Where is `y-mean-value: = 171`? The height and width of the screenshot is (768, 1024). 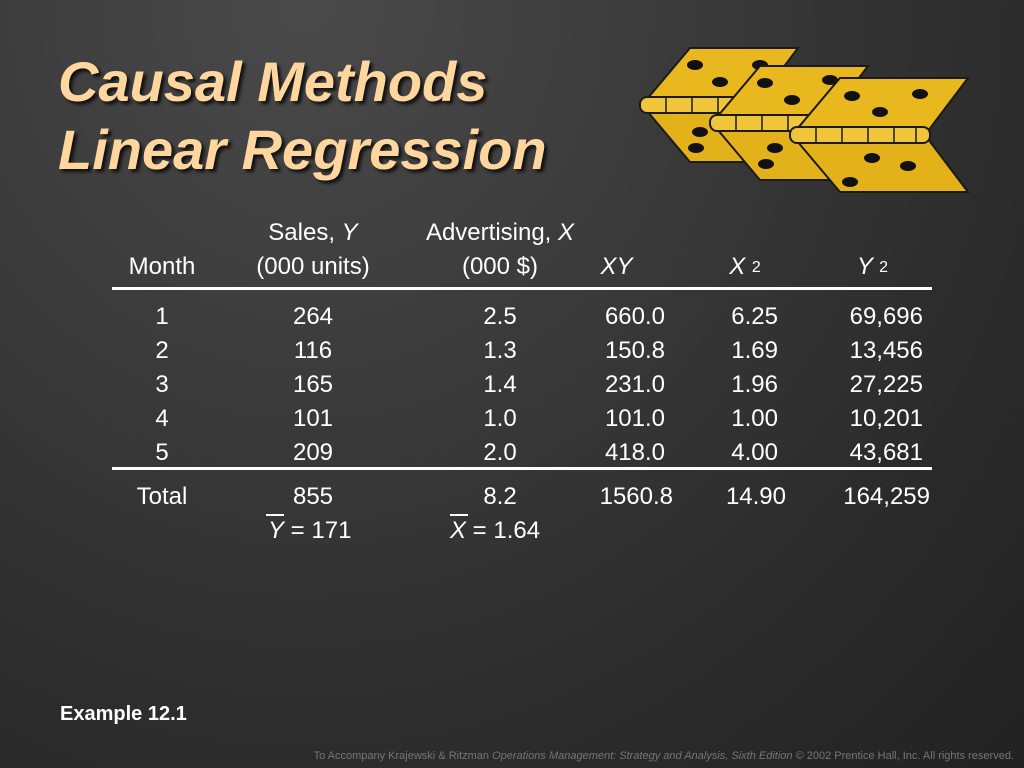
y-mean-value: = 171 is located at coordinates (318, 530).